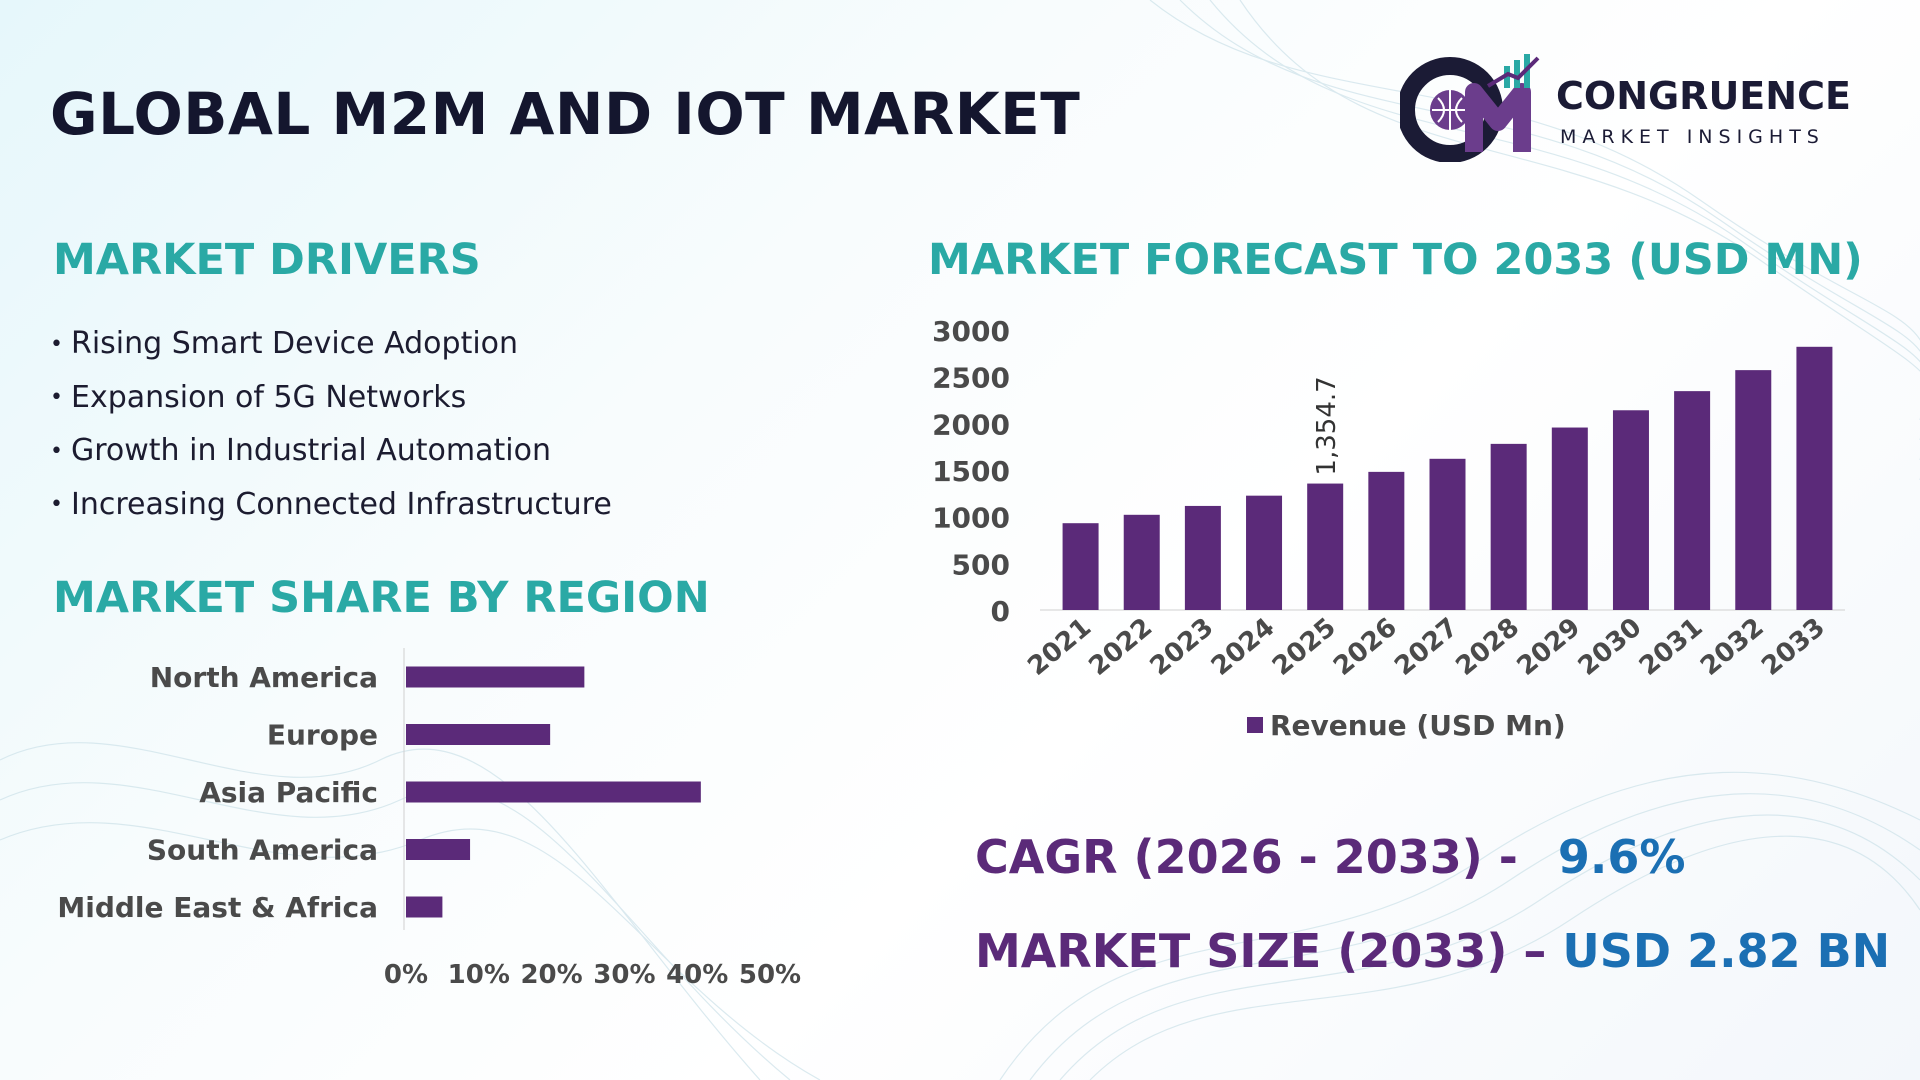 The height and width of the screenshot is (1080, 1920). Describe the element at coordinates (479, 975) in the screenshot. I see `x-tick-label: 10%` at that location.